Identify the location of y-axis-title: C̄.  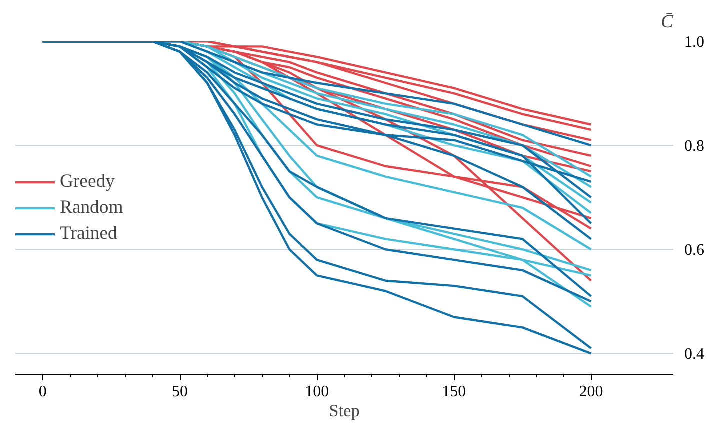
(667, 22).